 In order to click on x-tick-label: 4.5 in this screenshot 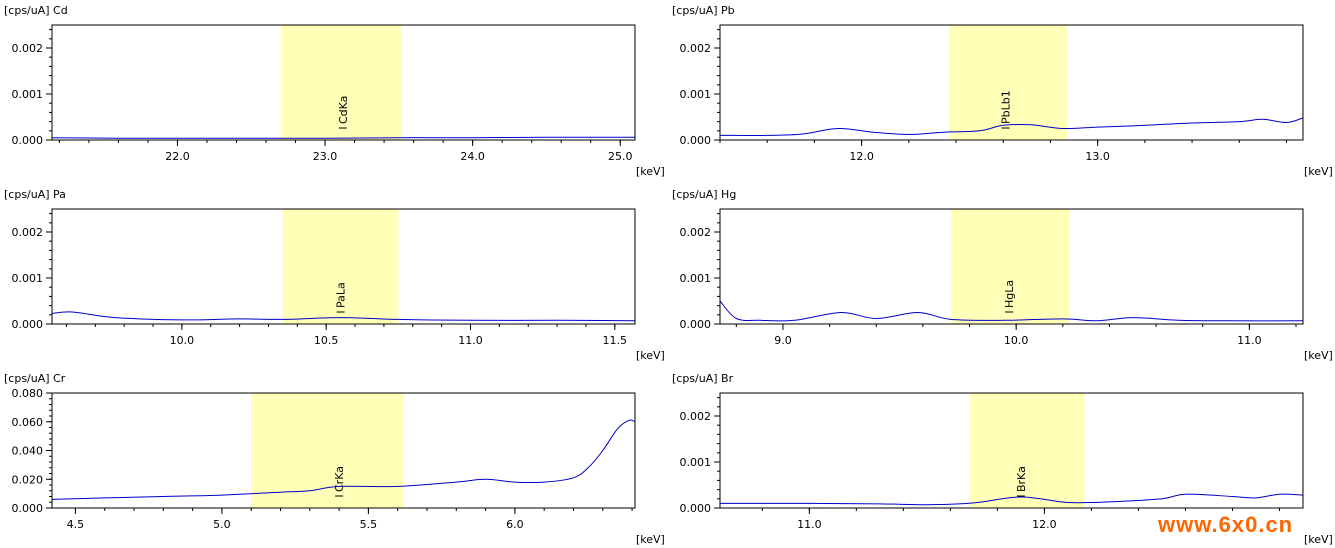, I will do `click(76, 524)`.